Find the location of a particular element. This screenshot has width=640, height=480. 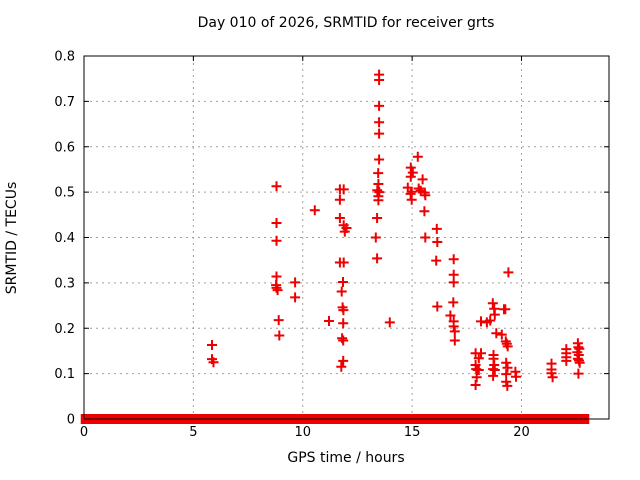

x-tick-label: 15 is located at coordinates (412, 432).